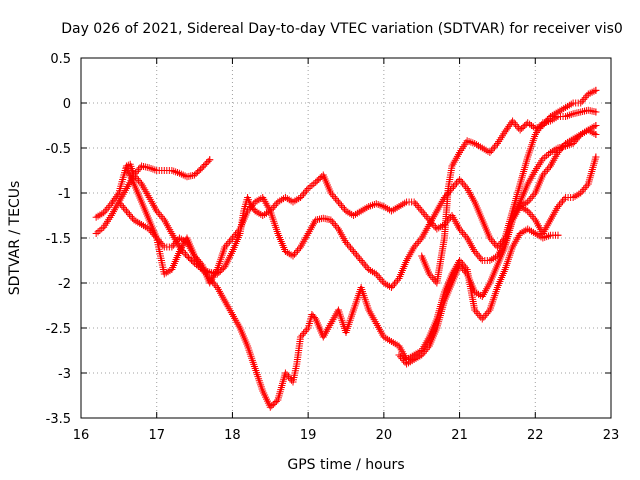  What do you see at coordinates (384, 435) in the screenshot?
I see `x-tick-label: 20` at bounding box center [384, 435].